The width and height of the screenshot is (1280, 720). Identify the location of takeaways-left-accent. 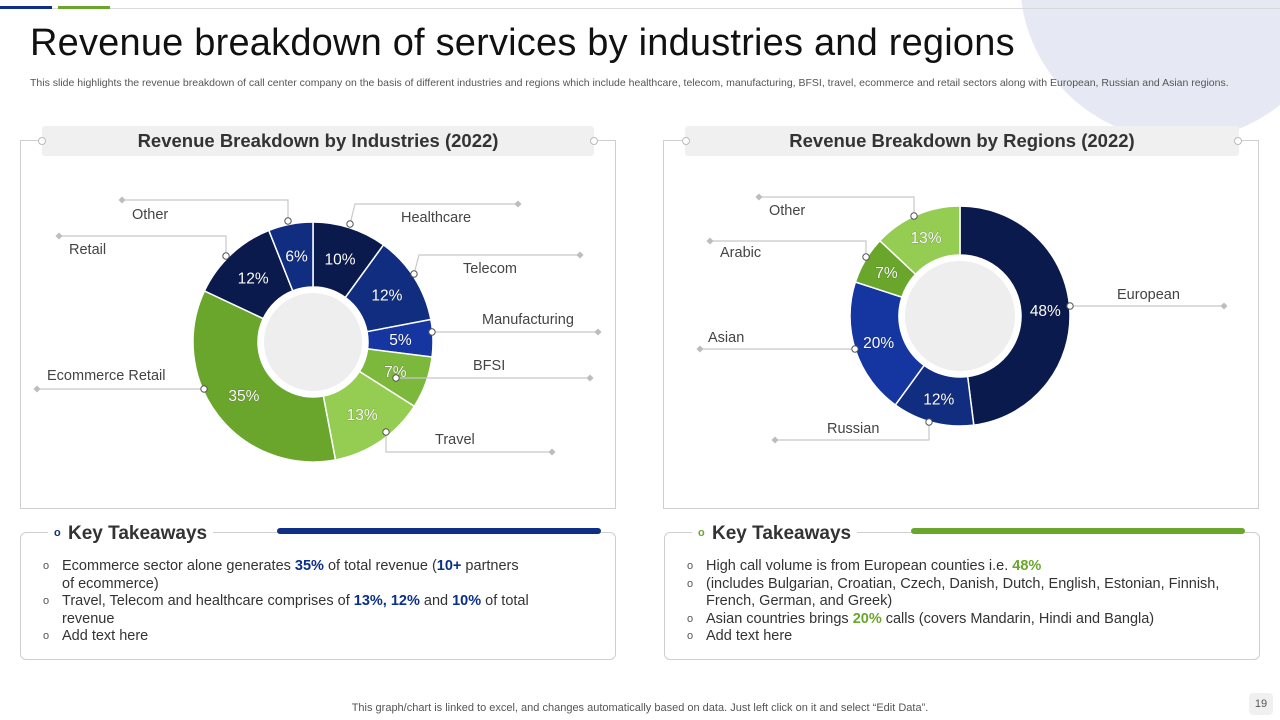
(439, 531).